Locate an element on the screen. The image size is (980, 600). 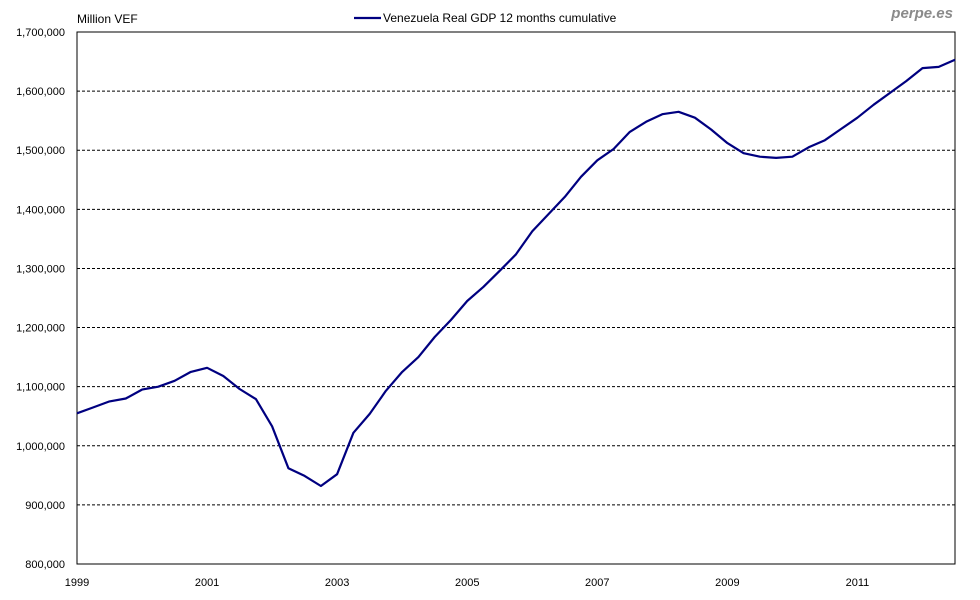
y-tick-label: 800,000 is located at coordinates (45, 565).